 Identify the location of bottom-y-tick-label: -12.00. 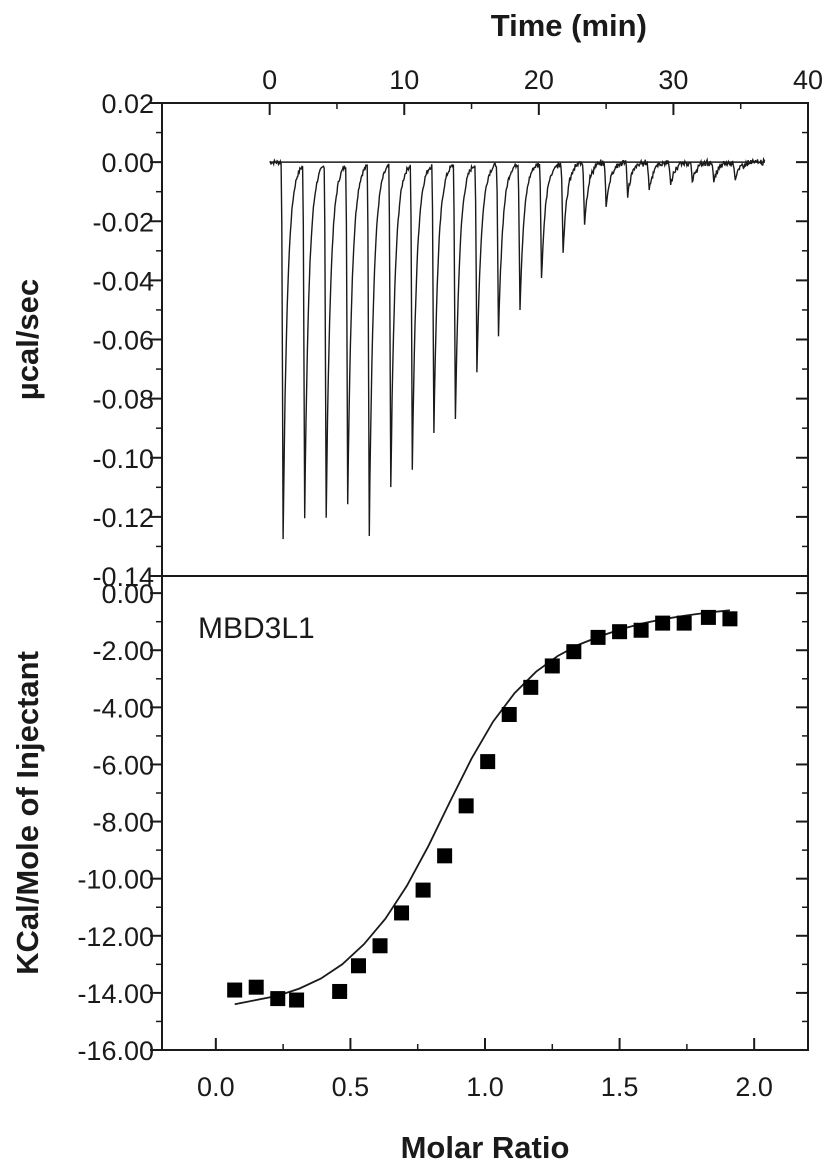
(115, 937).